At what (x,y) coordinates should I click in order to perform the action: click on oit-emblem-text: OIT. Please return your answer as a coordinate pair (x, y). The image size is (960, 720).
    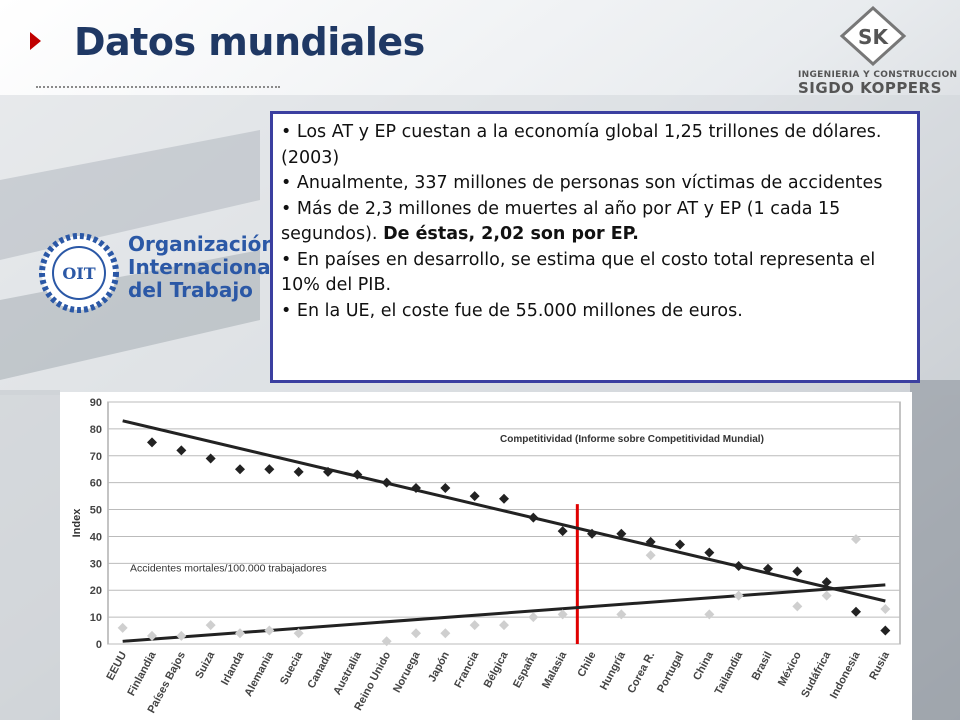
    Looking at the image, I should click on (78, 273).